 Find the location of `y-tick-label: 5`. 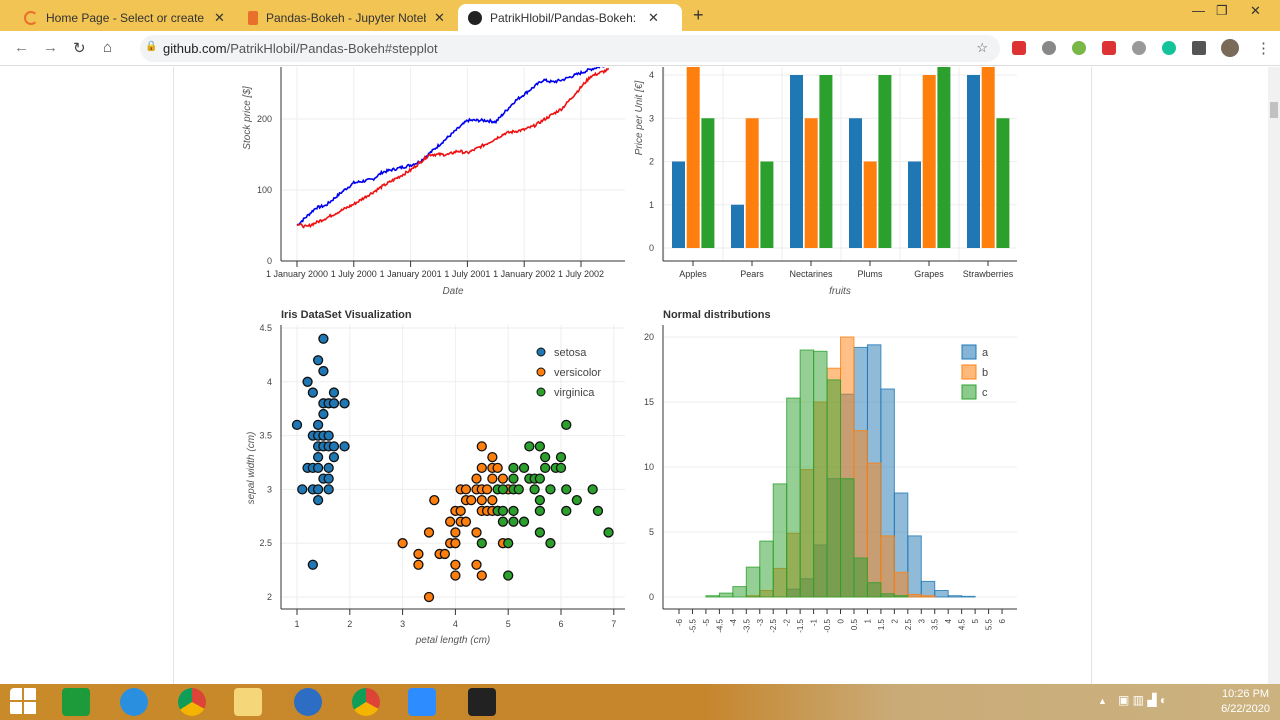

y-tick-label: 5 is located at coordinates (651, 532).